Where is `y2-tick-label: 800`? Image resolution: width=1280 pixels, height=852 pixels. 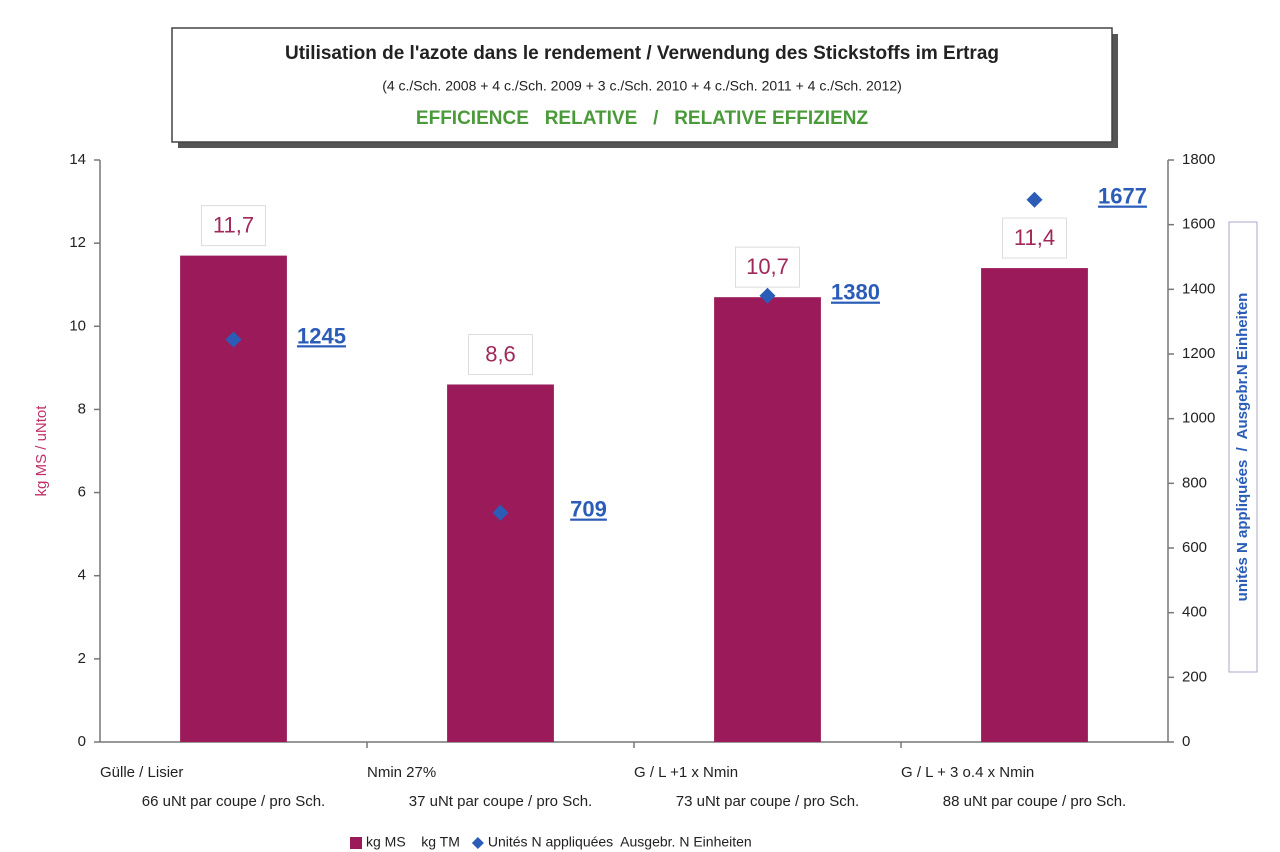
y2-tick-label: 800 is located at coordinates (1194, 482).